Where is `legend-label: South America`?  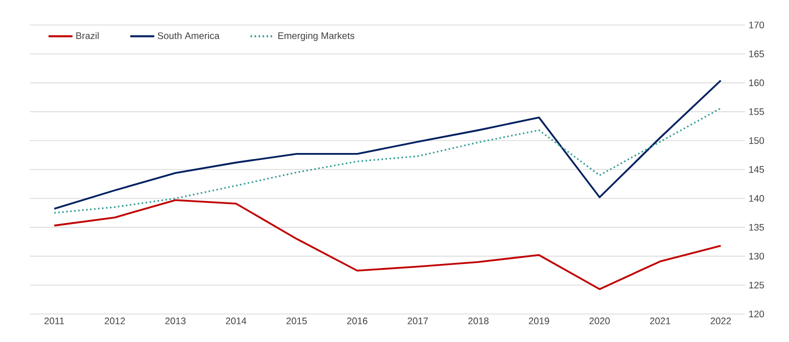
legend-label: South America is located at coordinates (189, 36).